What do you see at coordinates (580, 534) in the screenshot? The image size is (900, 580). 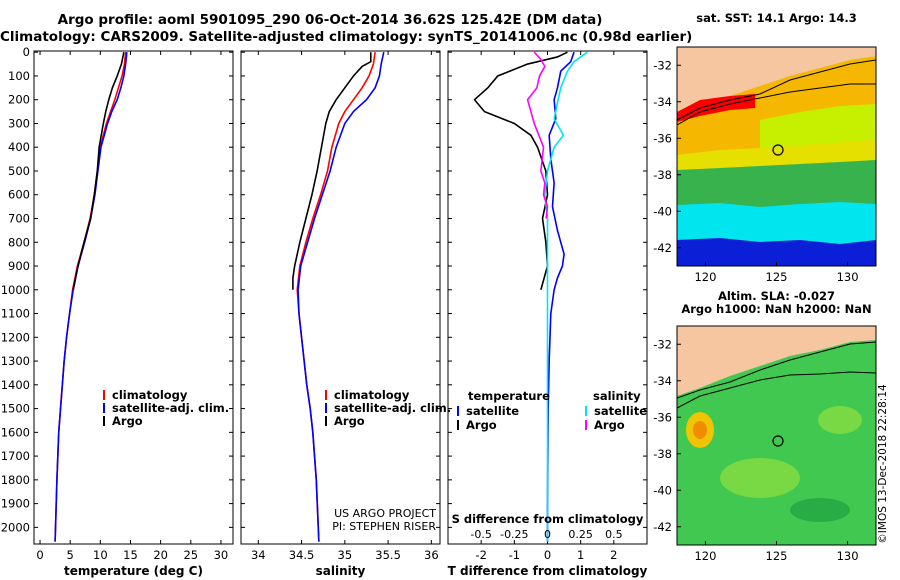 I see `diff-x2tick-label: 0.25` at bounding box center [580, 534].